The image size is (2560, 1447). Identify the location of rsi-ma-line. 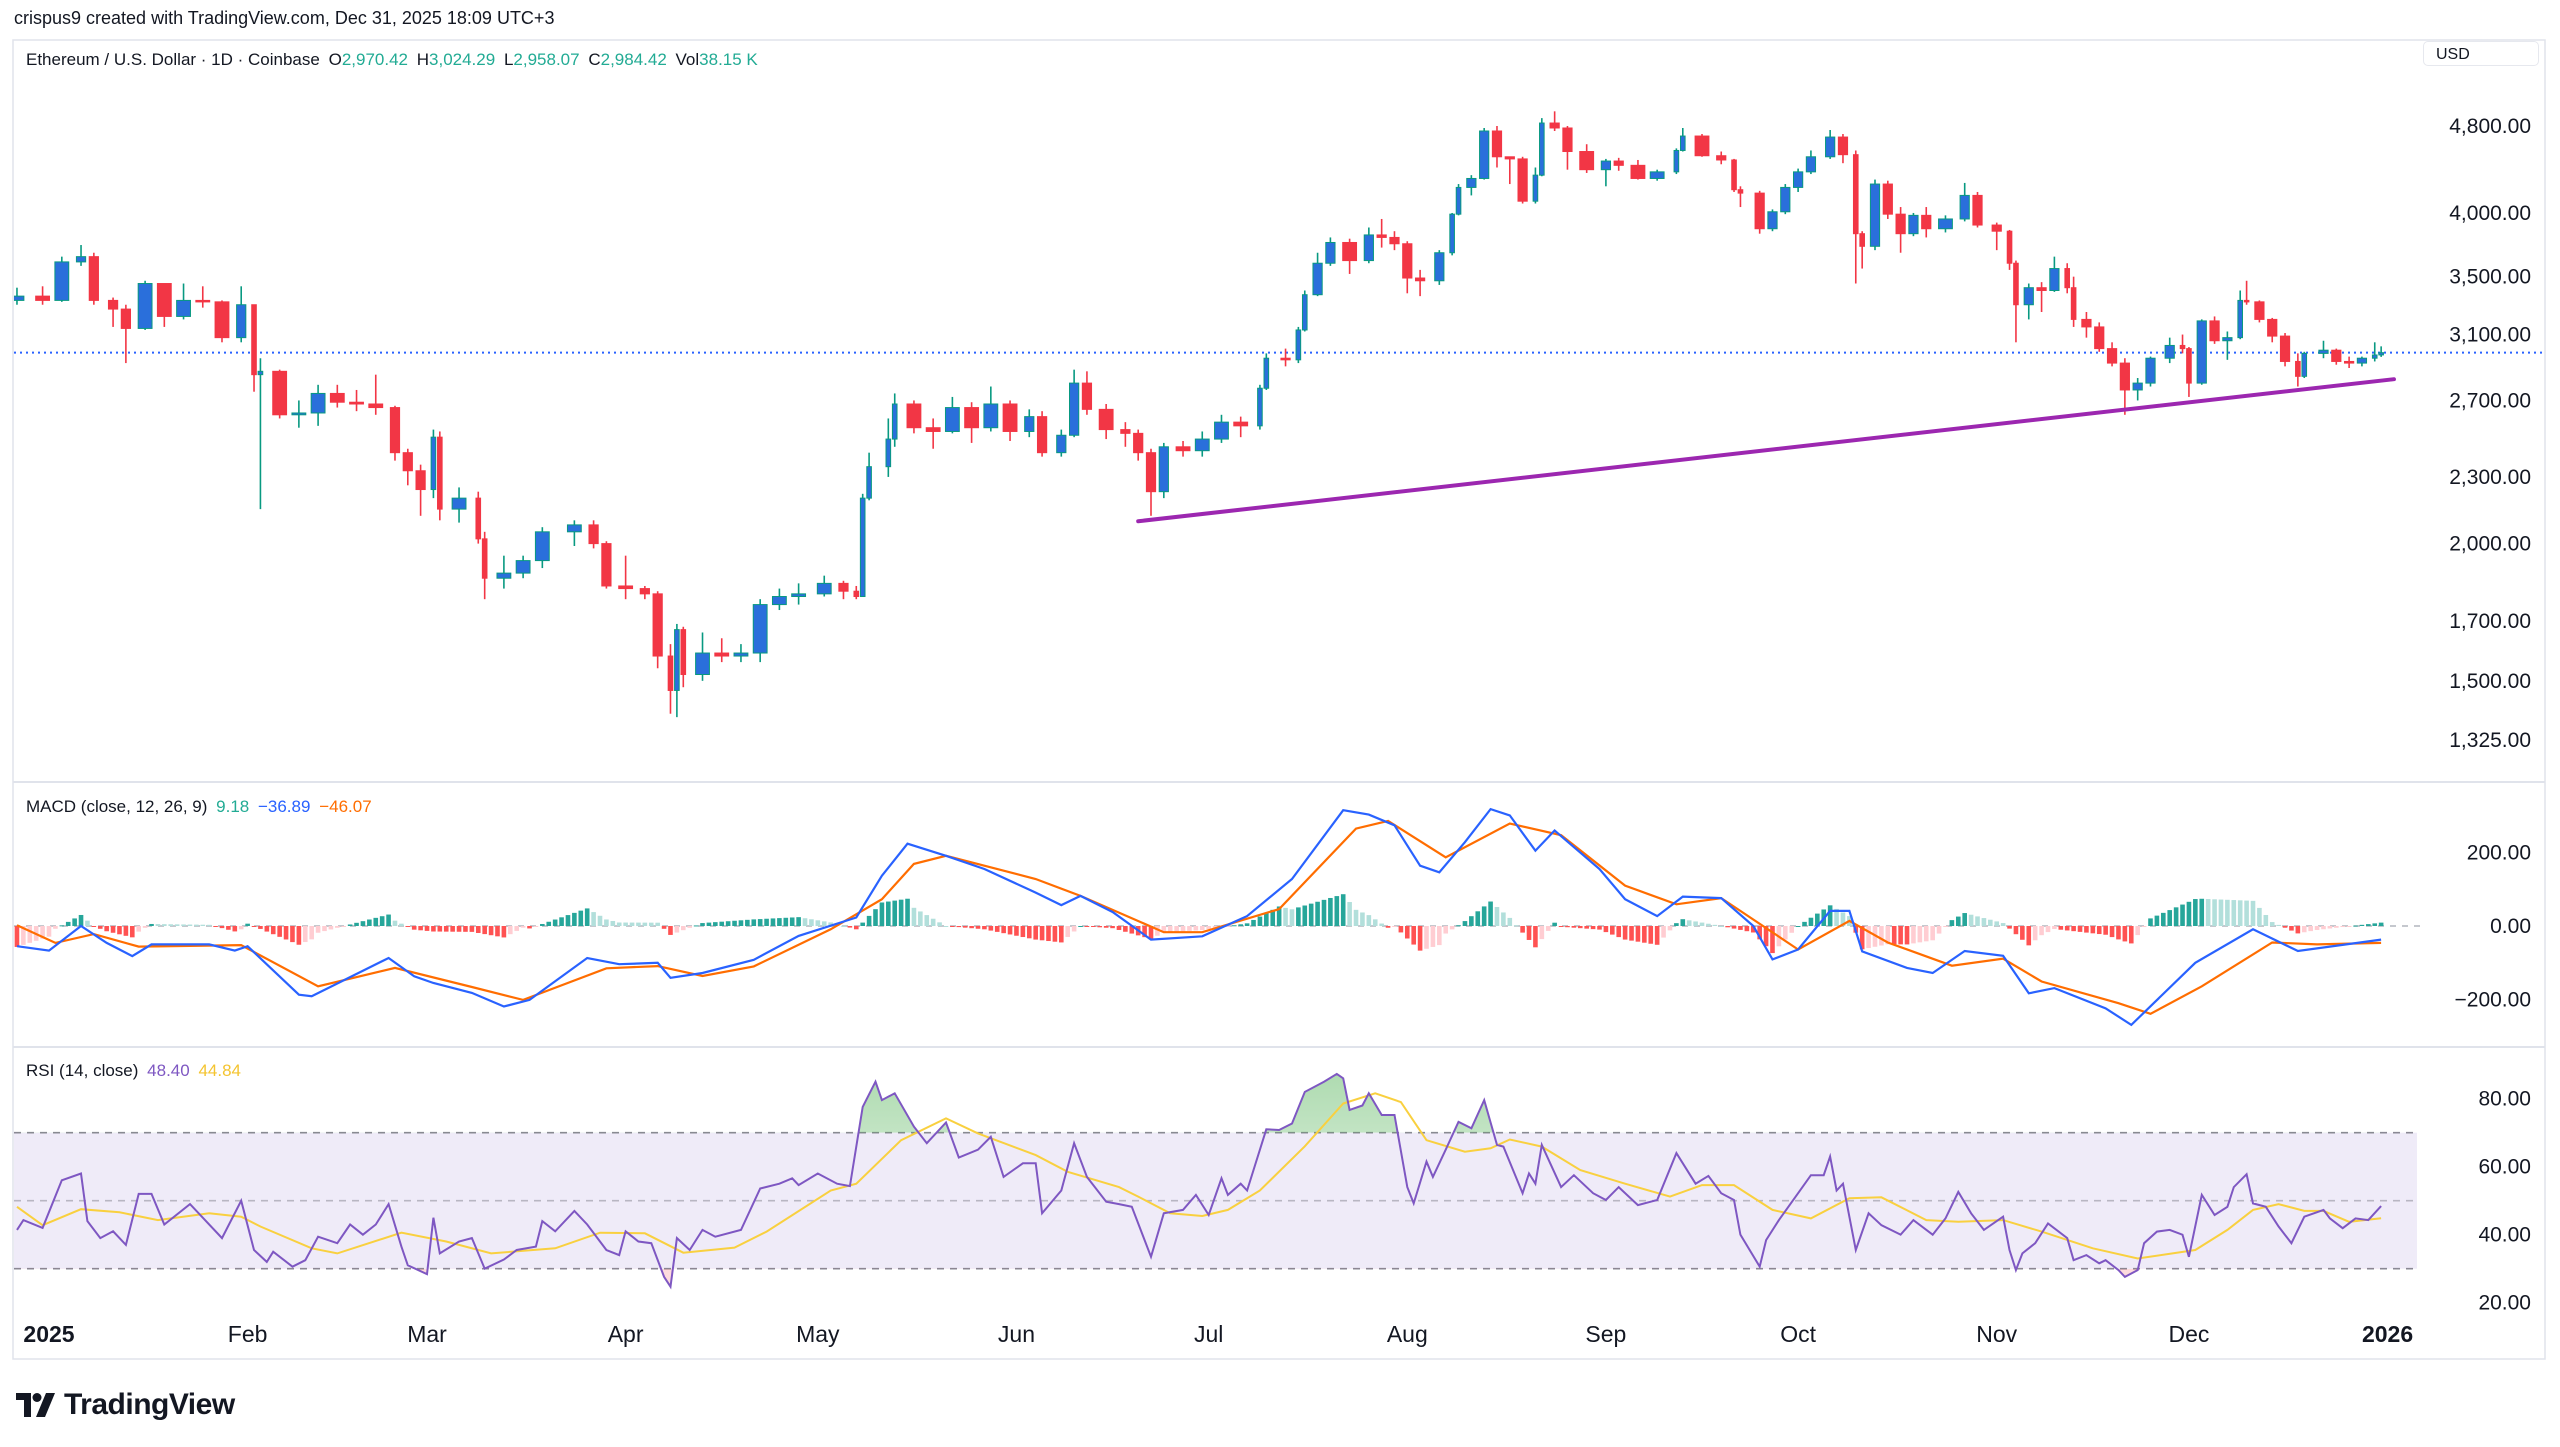
(1199, 1176).